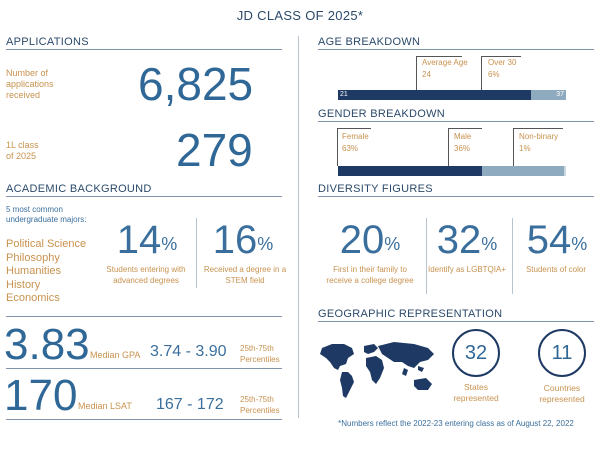 The image size is (600, 458). Describe the element at coordinates (370, 240) in the screenshot. I see `first-gen-stat: 20%` at that location.